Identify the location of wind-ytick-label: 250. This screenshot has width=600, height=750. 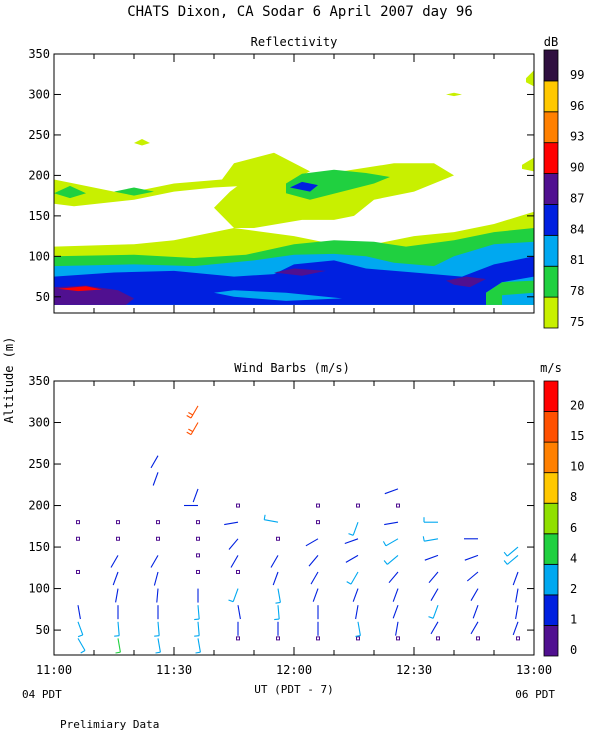
(39, 464).